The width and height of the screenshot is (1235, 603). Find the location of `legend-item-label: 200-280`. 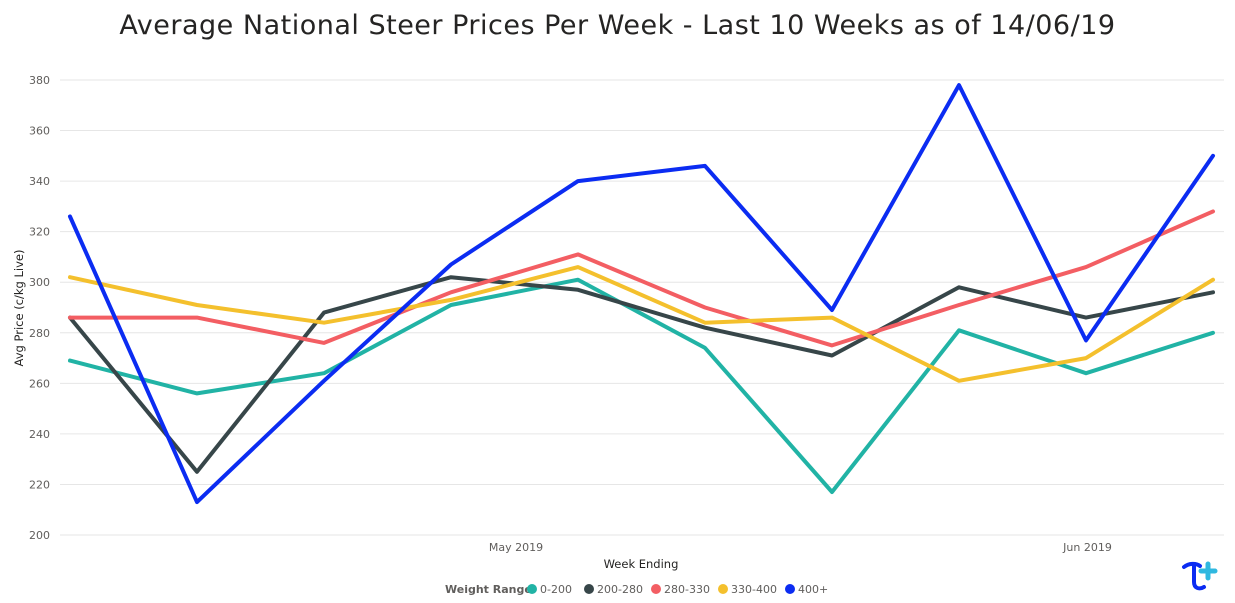

legend-item-label: 200-280 is located at coordinates (620, 589).